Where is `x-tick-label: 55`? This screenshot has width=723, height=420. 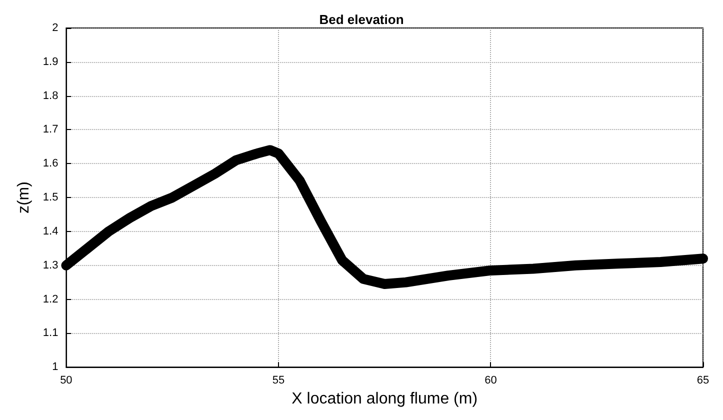 x-tick-label: 55 is located at coordinates (278, 380).